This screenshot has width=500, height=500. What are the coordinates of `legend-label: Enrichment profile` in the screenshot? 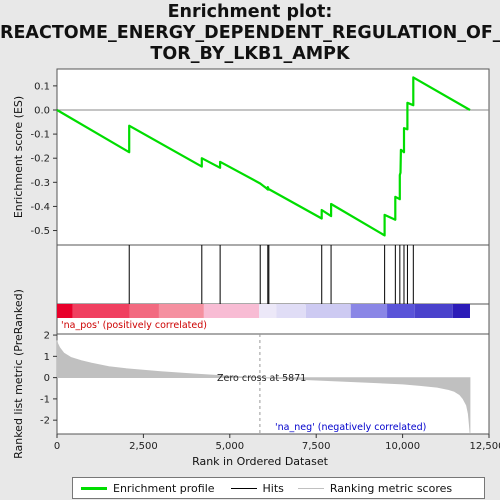 It's located at (164, 488).